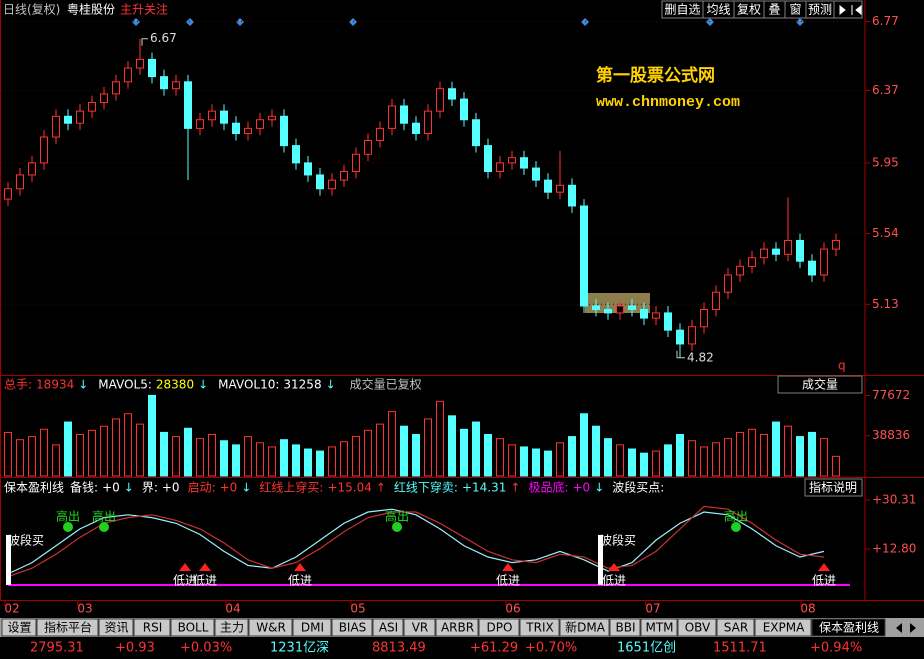 The height and width of the screenshot is (659, 924). I want to click on tab-label: ARBR, so click(457, 628).